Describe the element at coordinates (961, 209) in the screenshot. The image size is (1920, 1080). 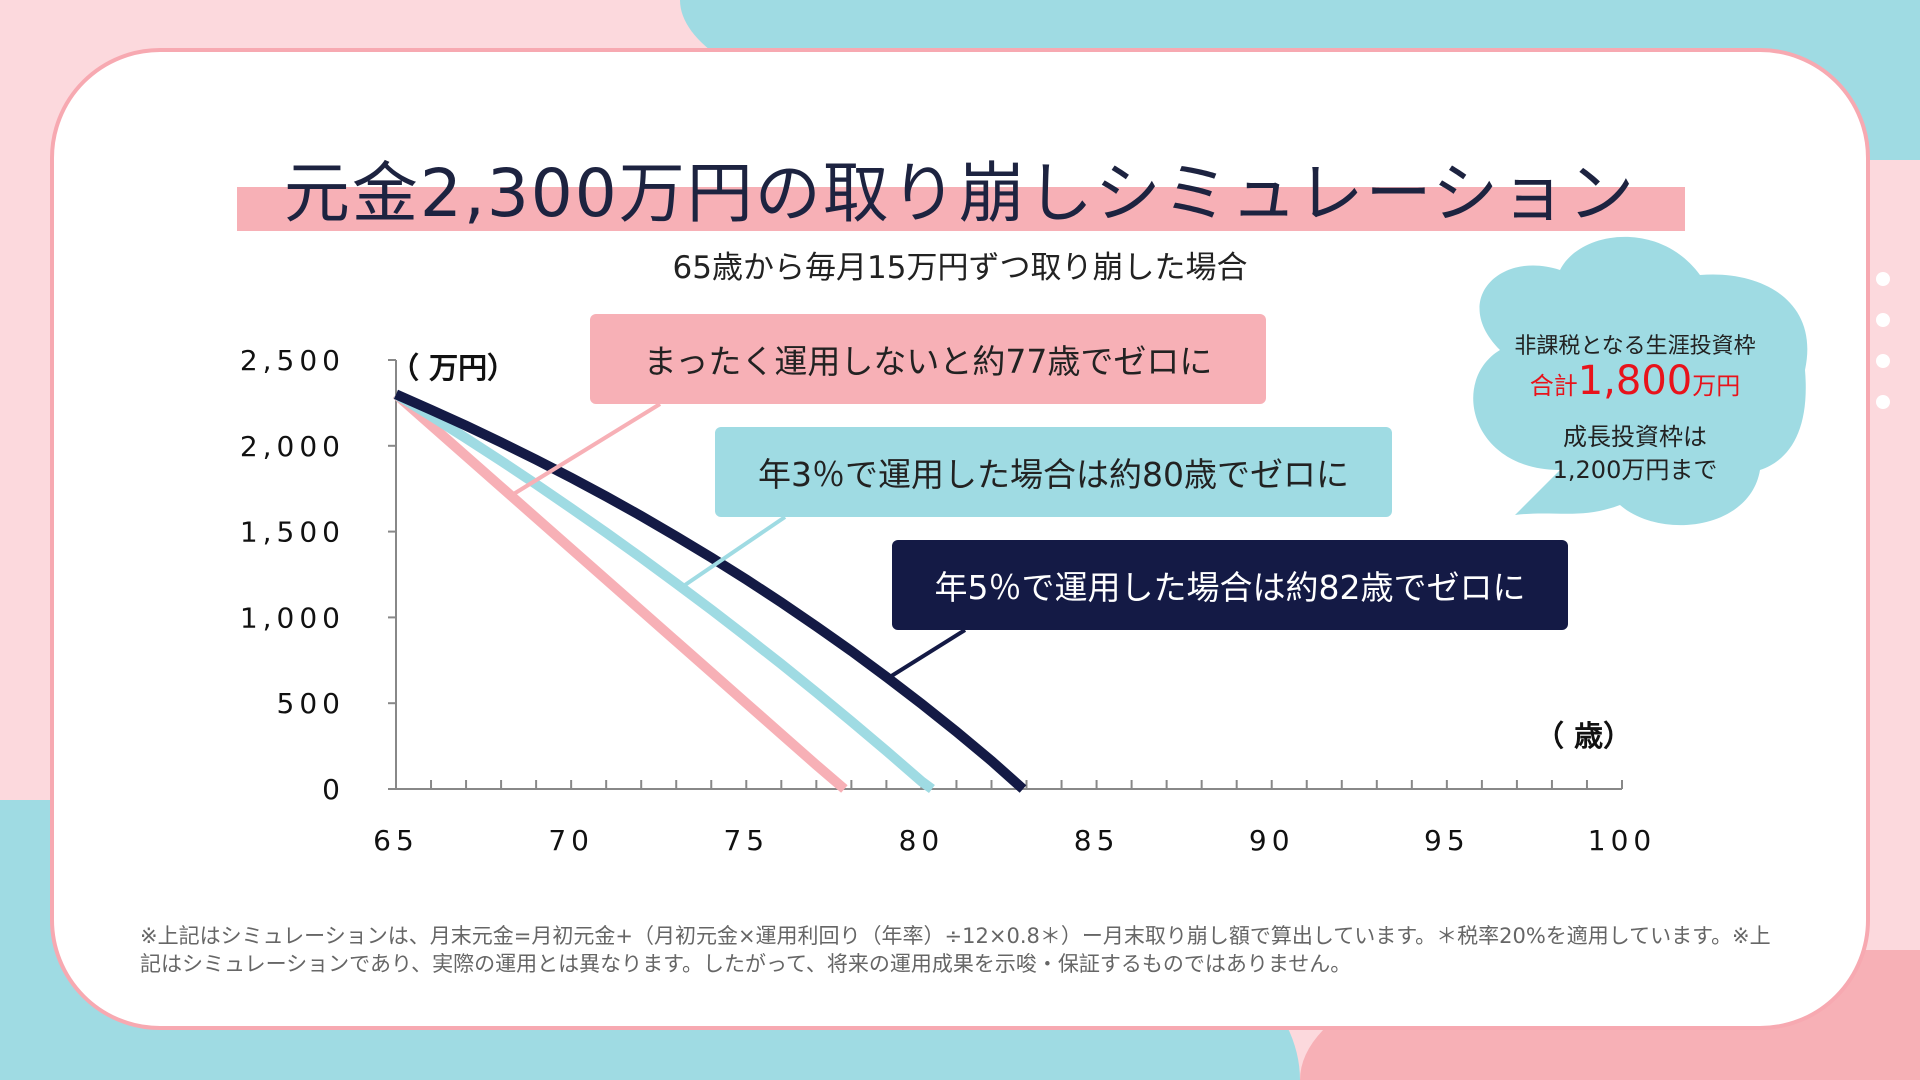
I see `title-highlight` at that location.